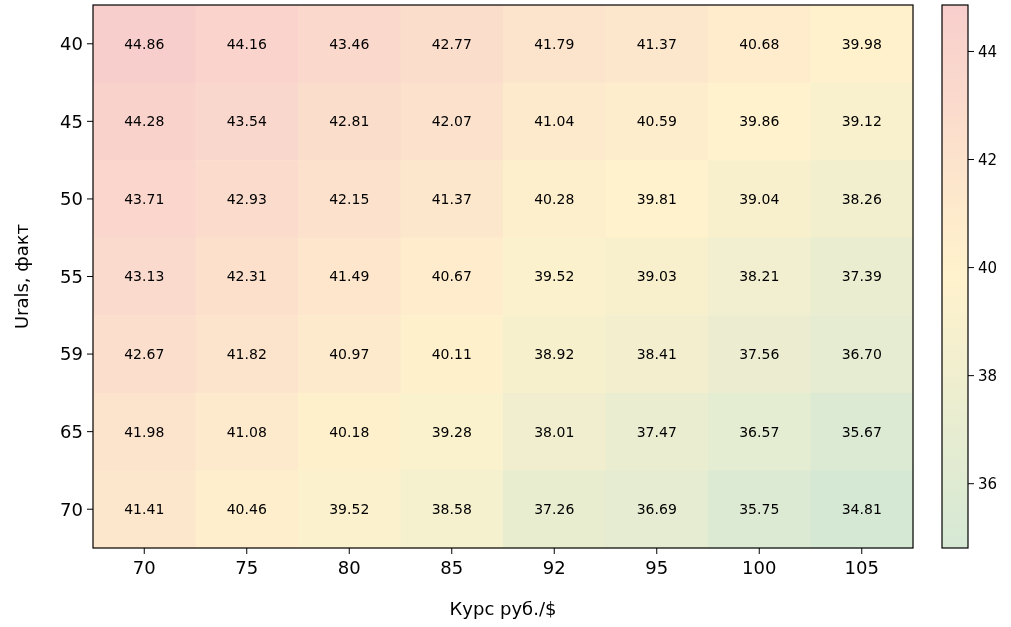 The width and height of the screenshot is (1011, 627). Describe the element at coordinates (759, 509) in the screenshot. I see `data-label: 35.75` at that location.